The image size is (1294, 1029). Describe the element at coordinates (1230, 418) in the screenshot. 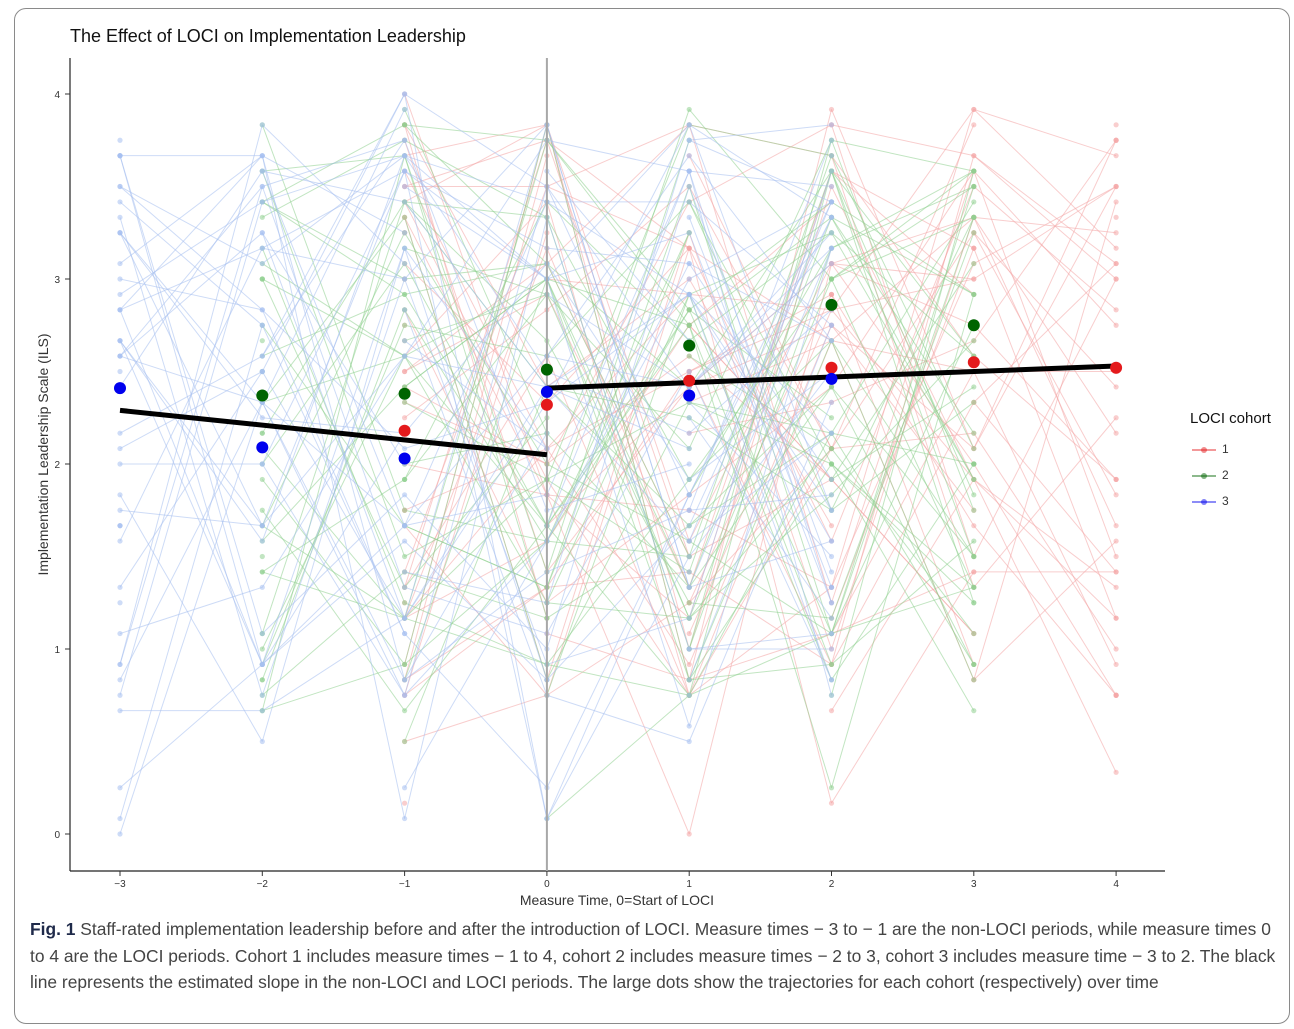

I see `legend-title: LOCI cohort` at that location.